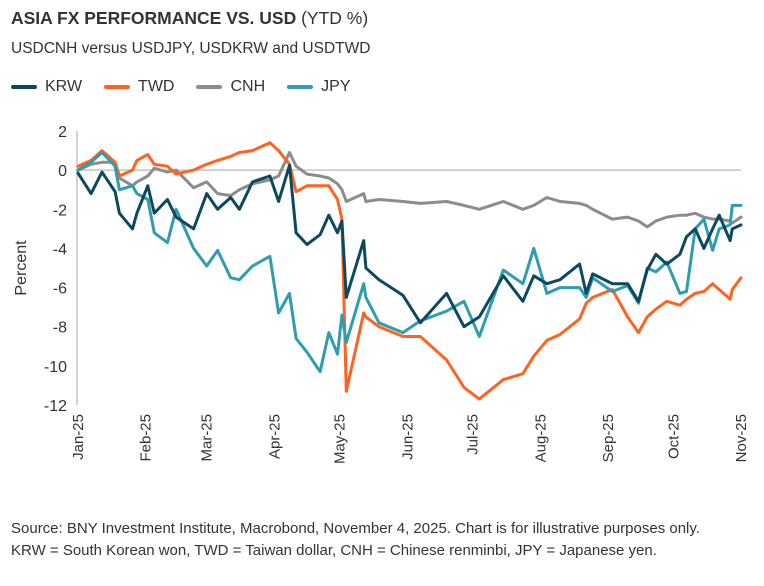 This screenshot has width=764, height=586. I want to click on x-tick-label: Mar-25, so click(207, 438).